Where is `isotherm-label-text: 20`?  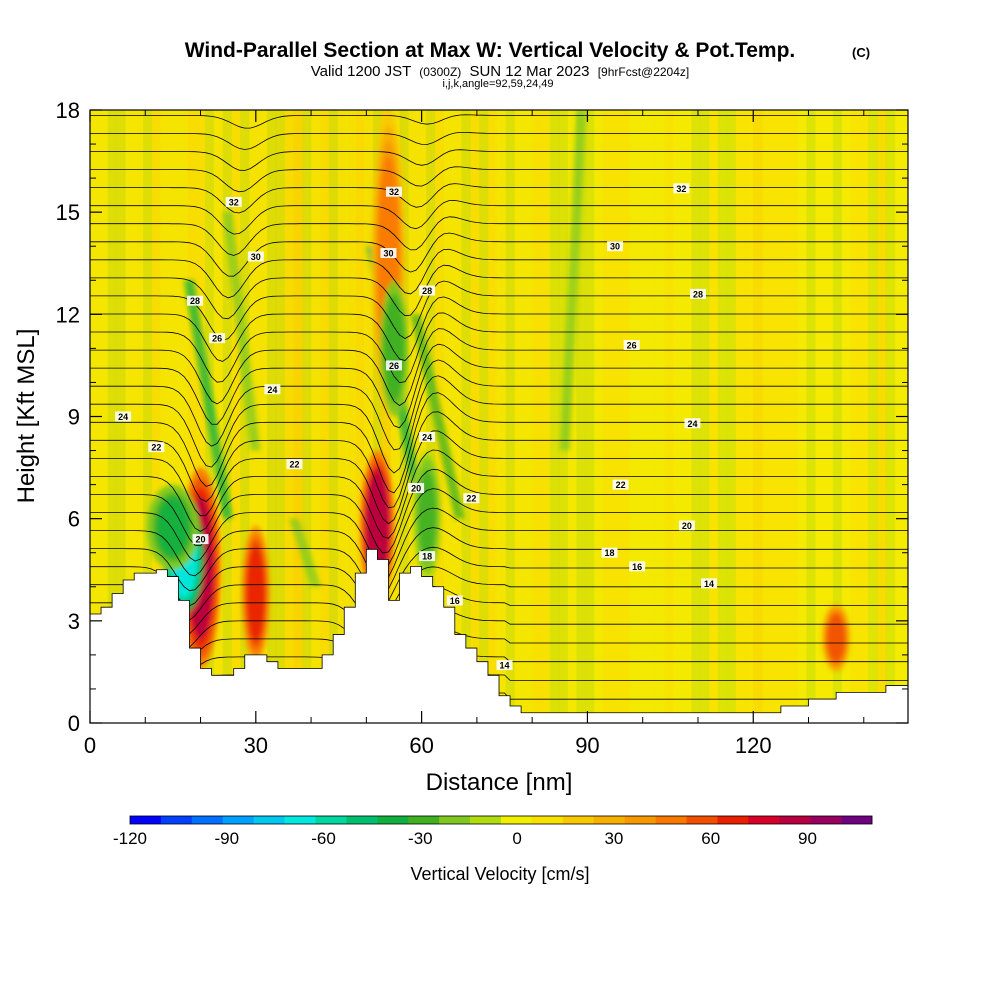
isotherm-label-text: 20 is located at coordinates (416, 489).